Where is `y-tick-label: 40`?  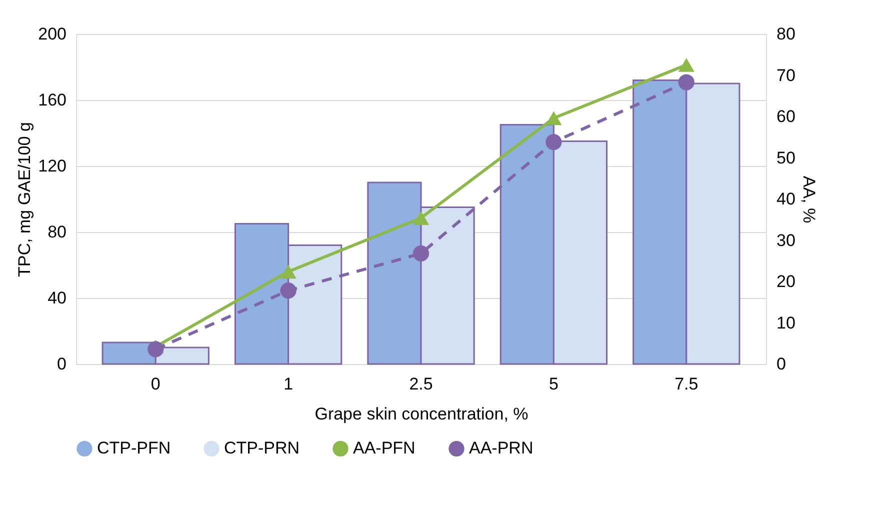 y-tick-label: 40 is located at coordinates (57, 298).